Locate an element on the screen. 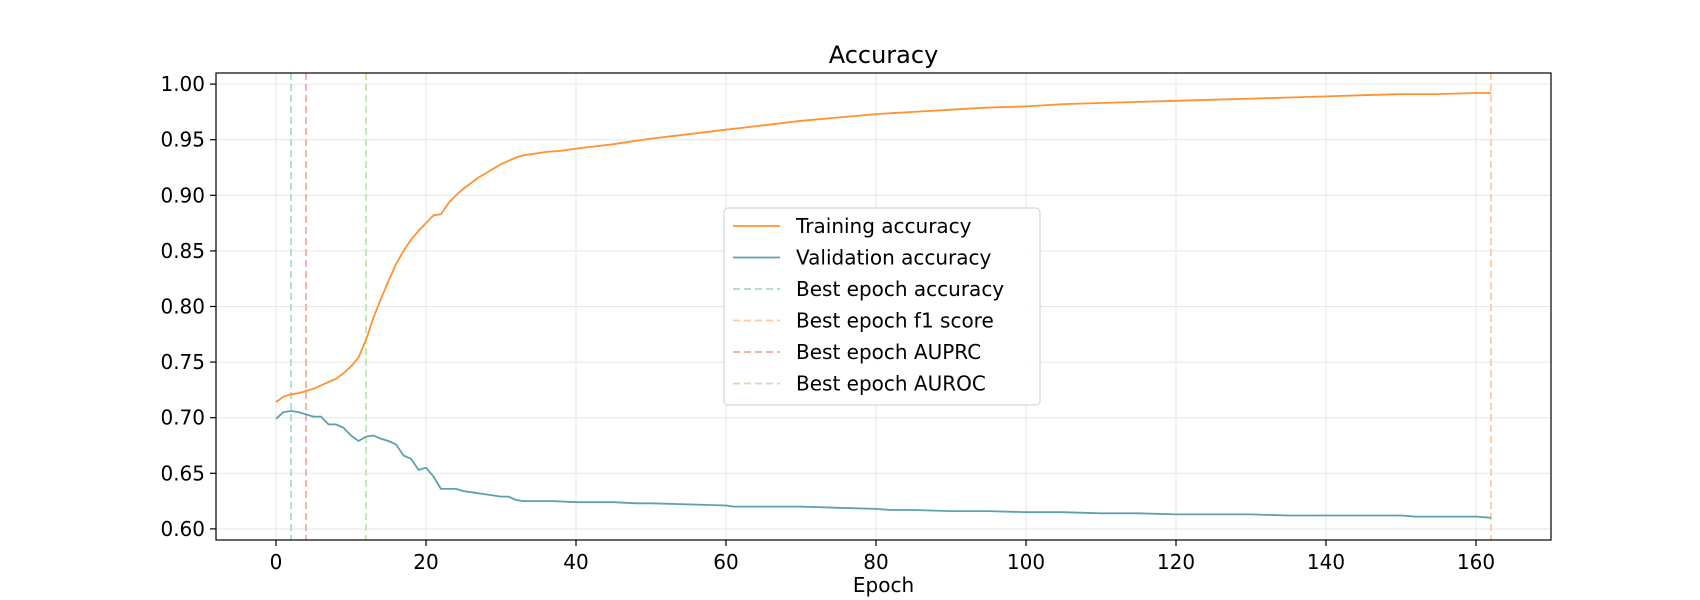 The width and height of the screenshot is (1700, 600). x-tick-label: 140 is located at coordinates (1326, 562).